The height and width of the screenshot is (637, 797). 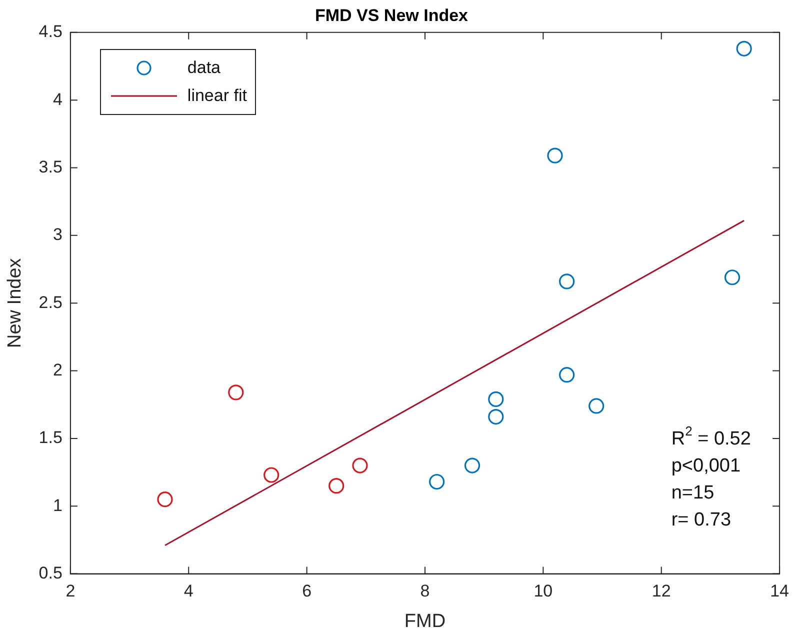 I want to click on annotation: p<0,001, so click(x=706, y=465).